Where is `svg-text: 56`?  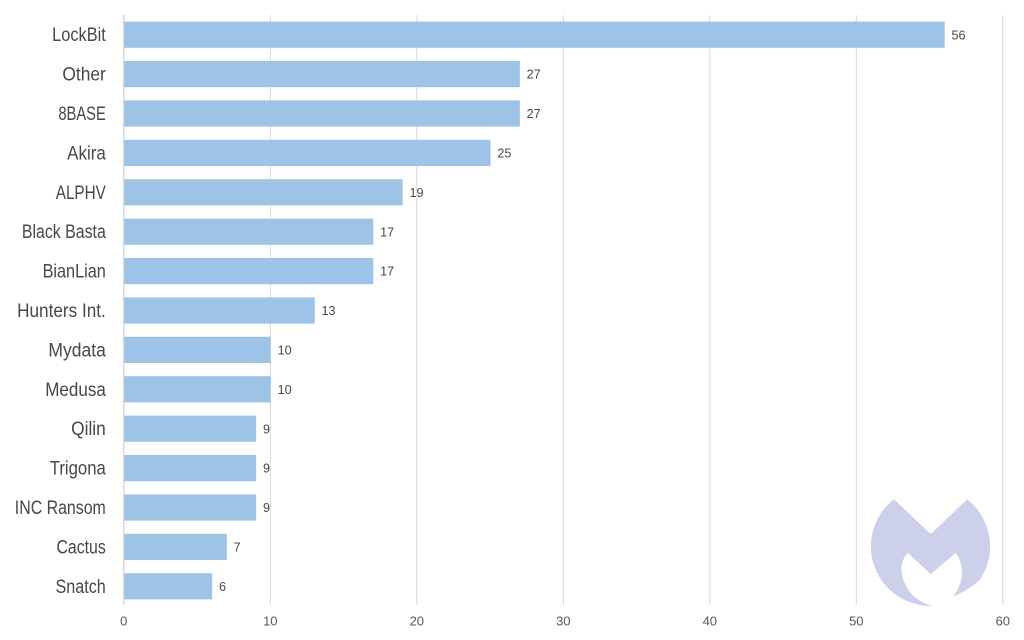 svg-text: 56 is located at coordinates (959, 35).